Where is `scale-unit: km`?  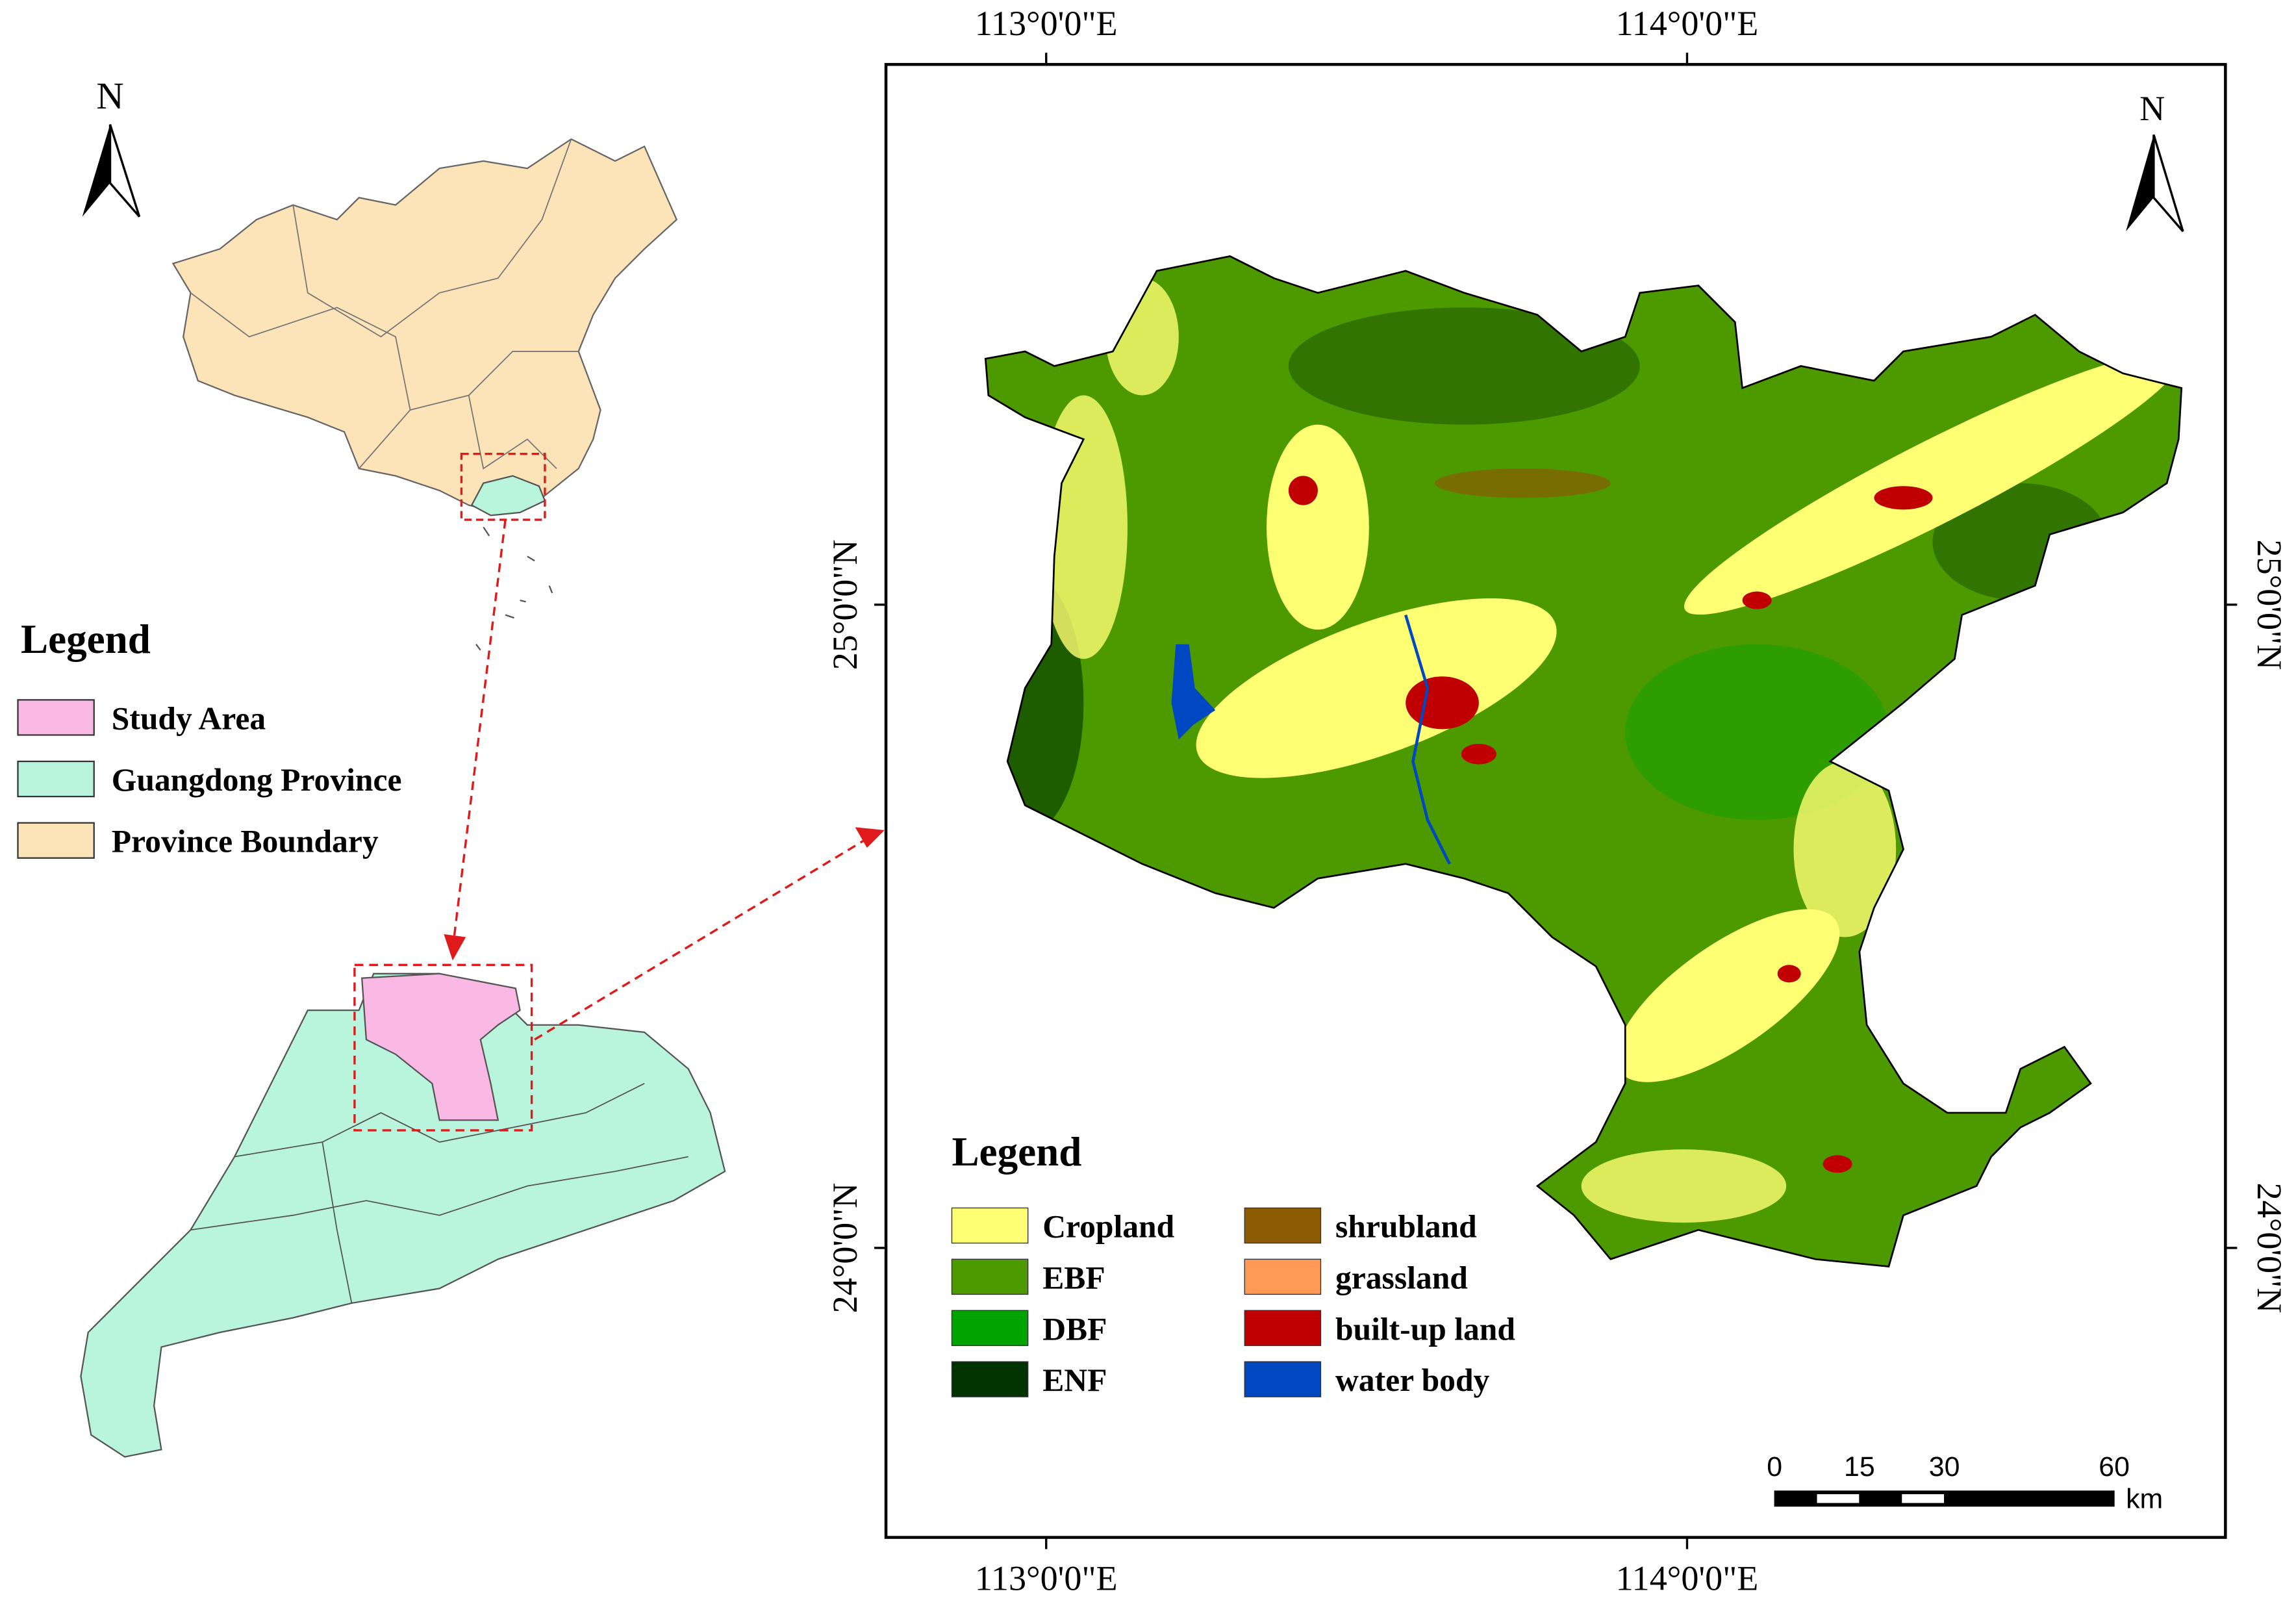 scale-unit: km is located at coordinates (2144, 1499).